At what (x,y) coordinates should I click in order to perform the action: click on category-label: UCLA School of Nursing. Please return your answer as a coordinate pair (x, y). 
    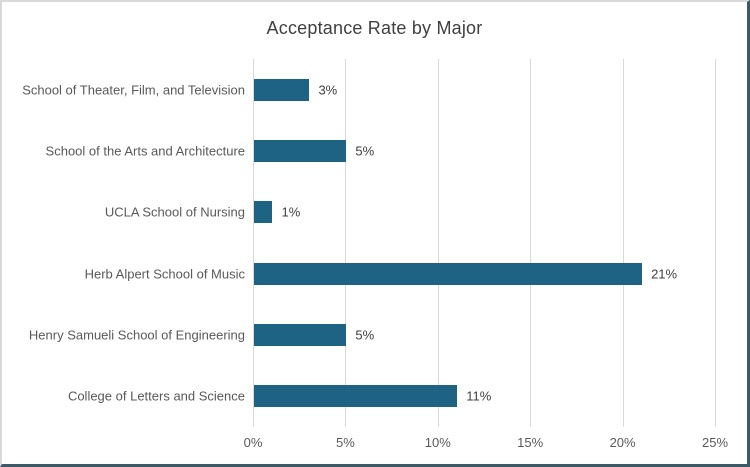
    Looking at the image, I should click on (174, 212).